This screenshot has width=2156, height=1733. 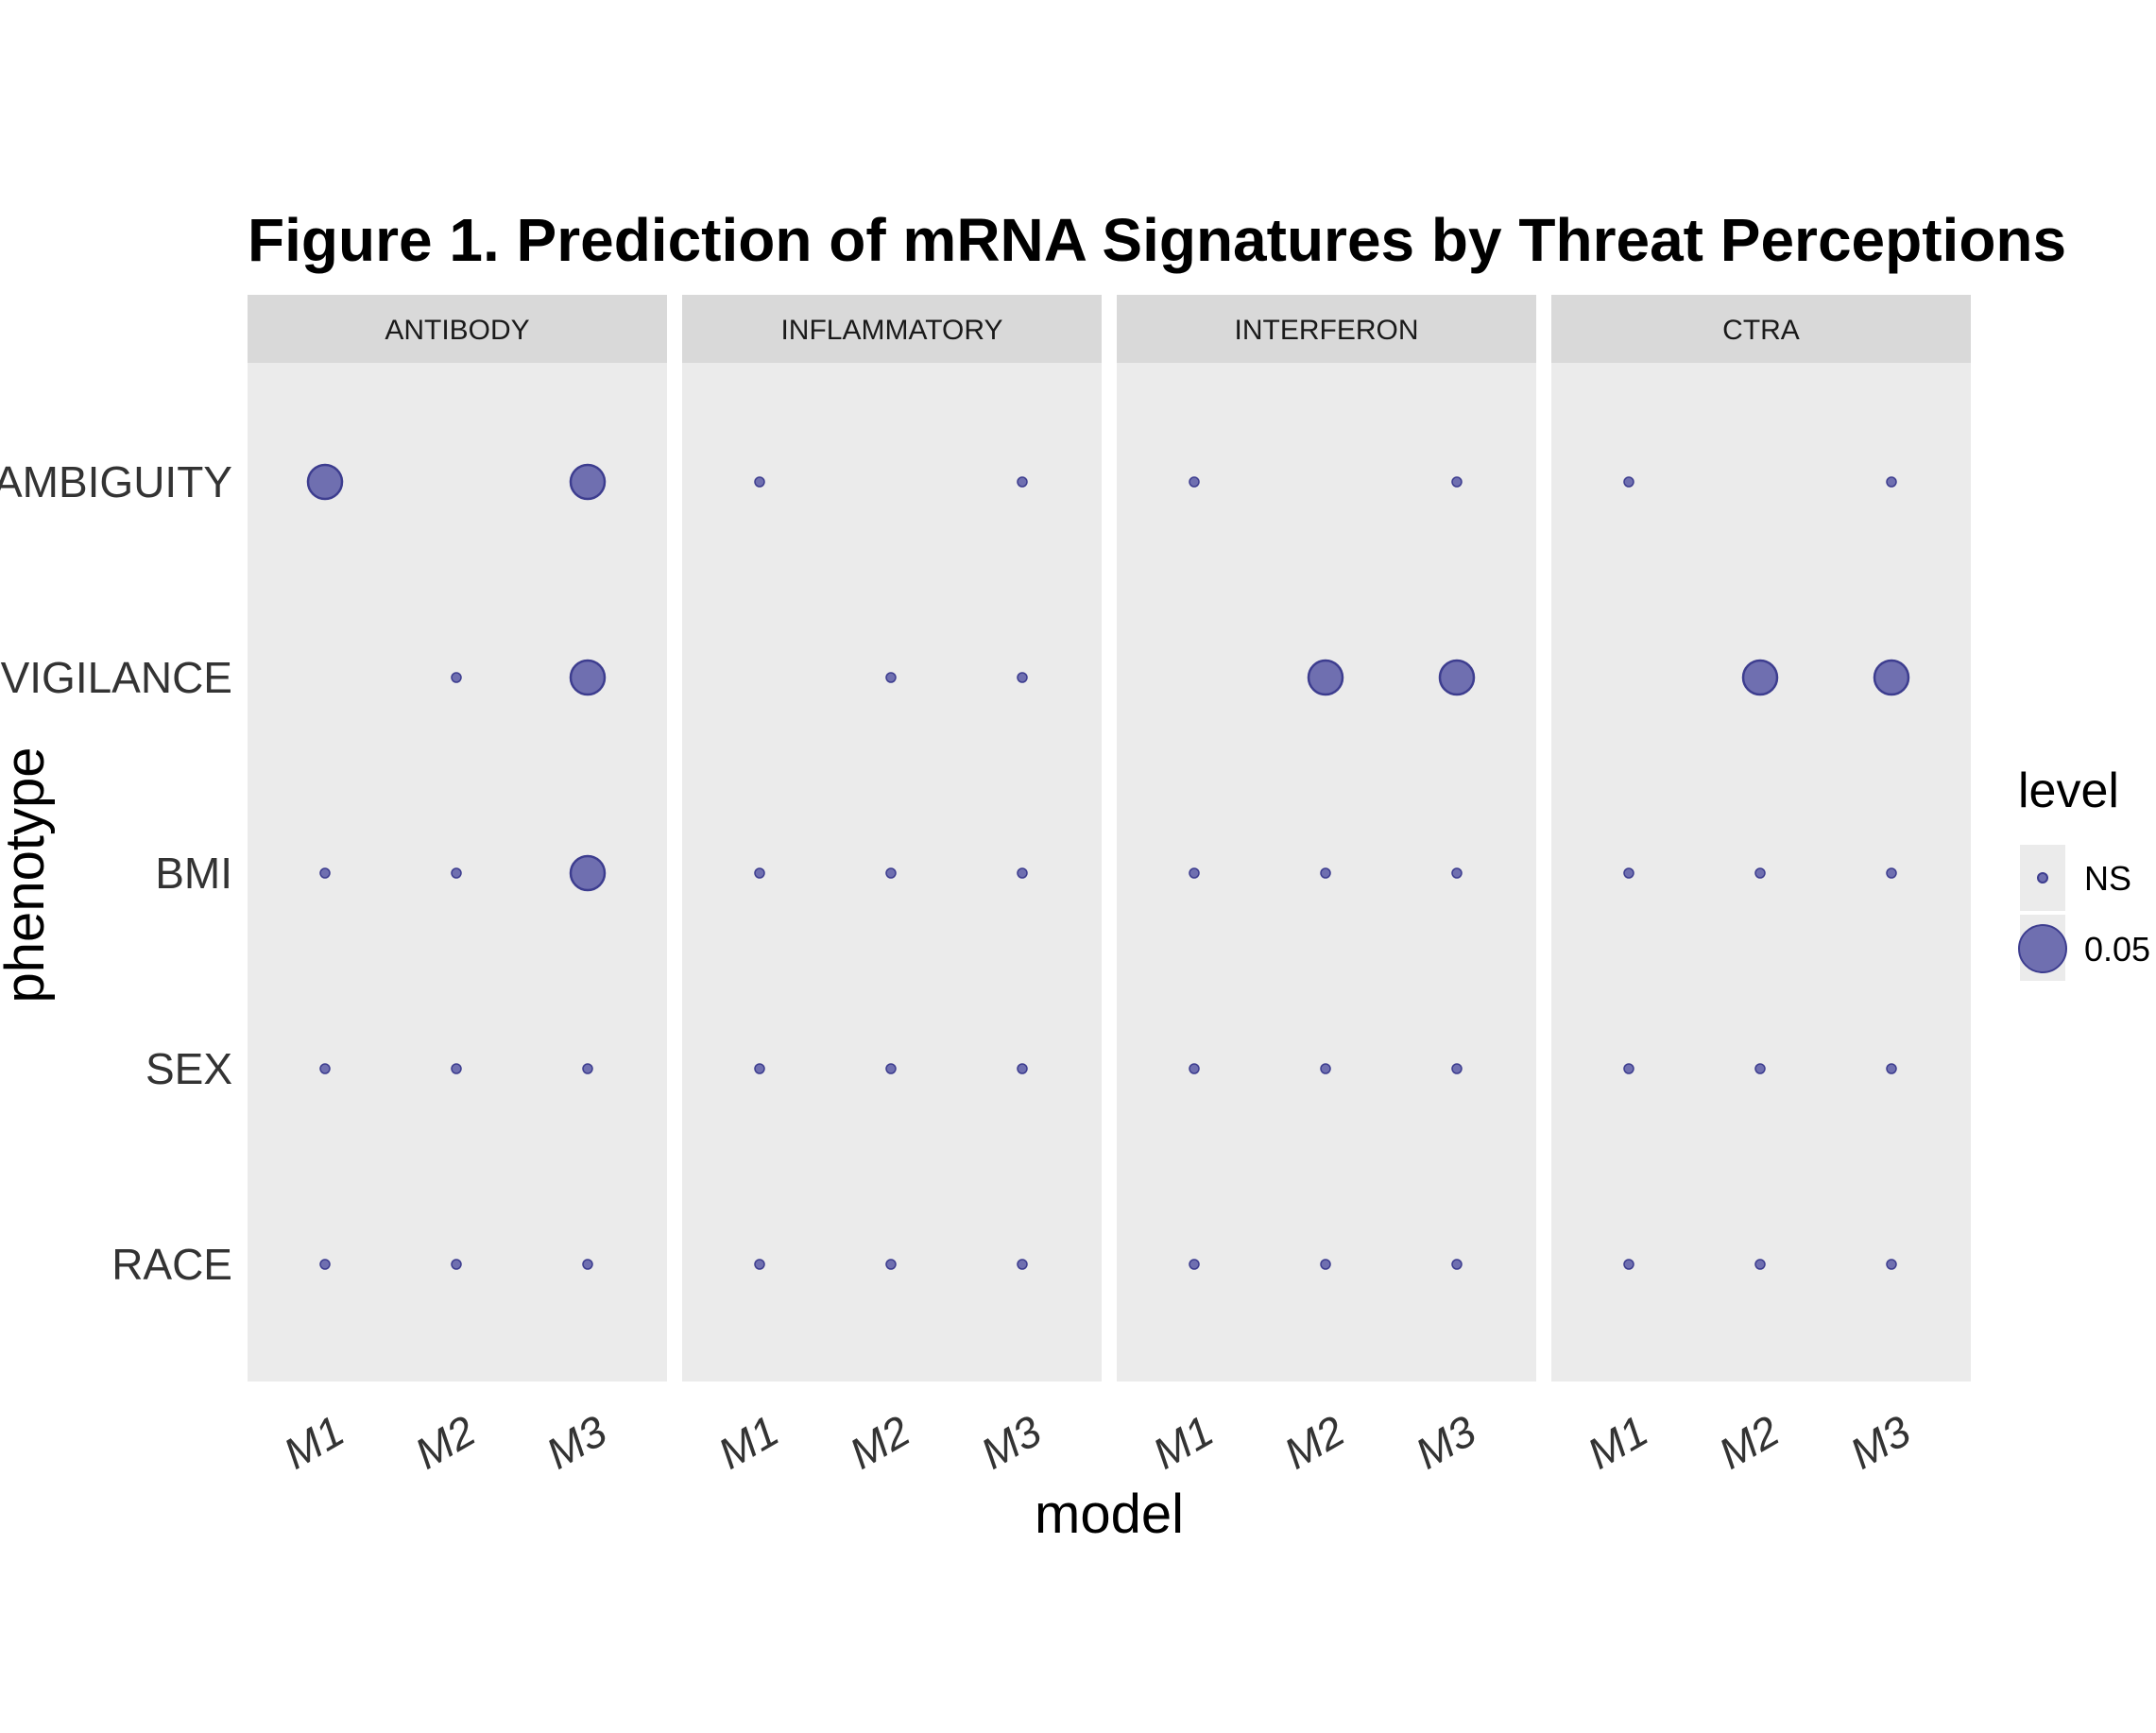 I want to click on point-ctra-ambiguity-m1, so click(x=1628, y=482).